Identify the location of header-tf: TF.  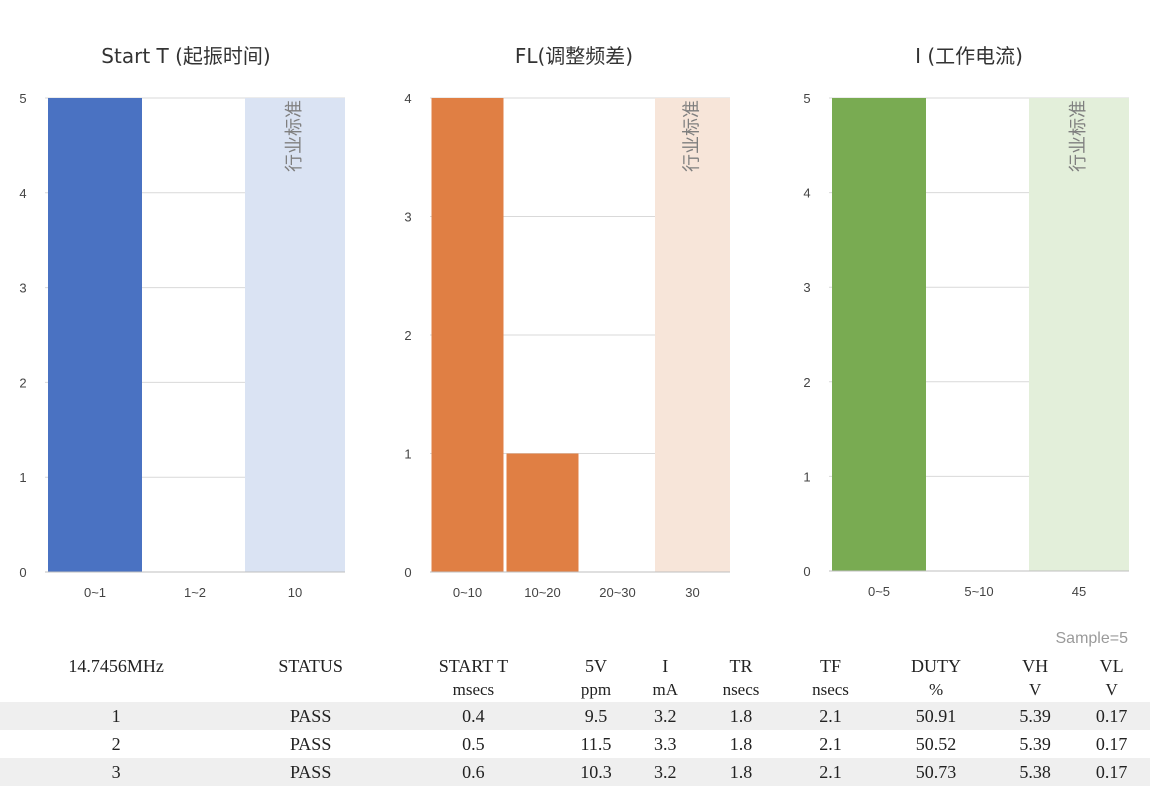
(830, 665).